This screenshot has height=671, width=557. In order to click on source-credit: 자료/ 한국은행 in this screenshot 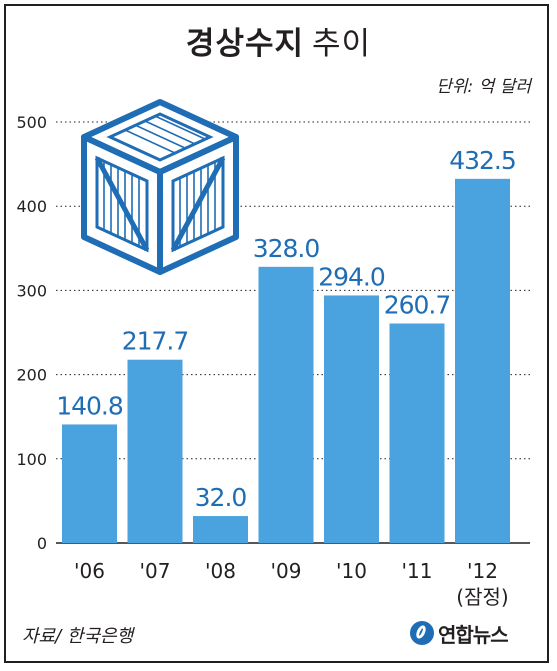, I will do `click(78, 636)`.